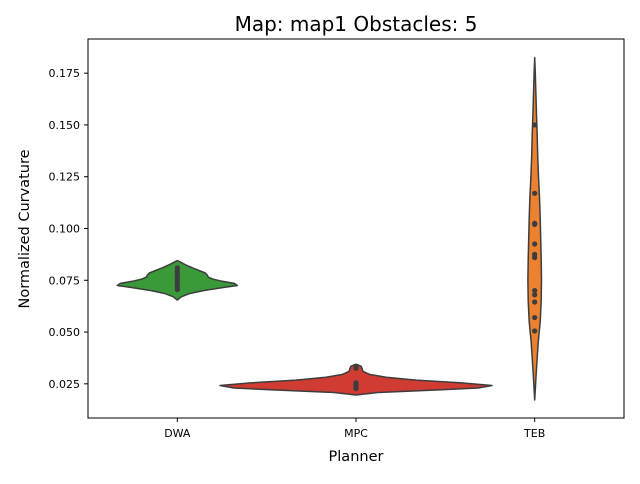 This screenshot has width=640, height=484. I want to click on y-tick-label: 0.025, so click(65, 384).